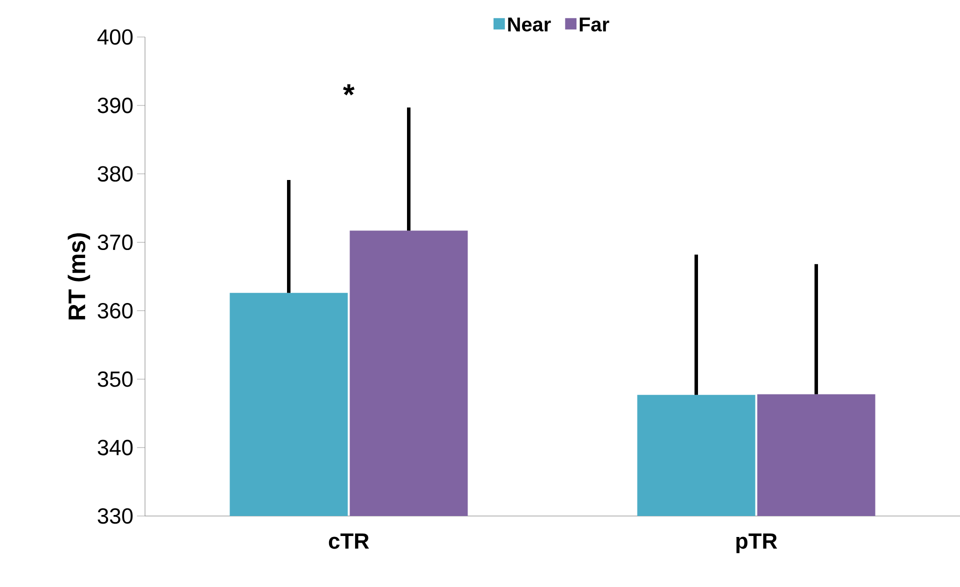 This screenshot has height=587, width=960. What do you see at coordinates (115, 174) in the screenshot?
I see `y-tick-label: 380` at bounding box center [115, 174].